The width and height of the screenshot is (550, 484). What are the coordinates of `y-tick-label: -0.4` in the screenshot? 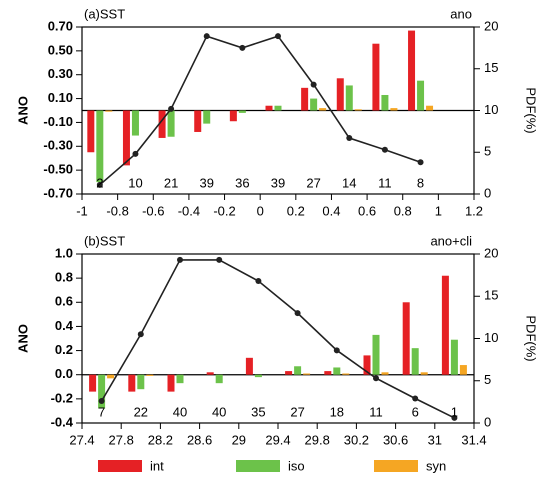 It's located at (62, 421).